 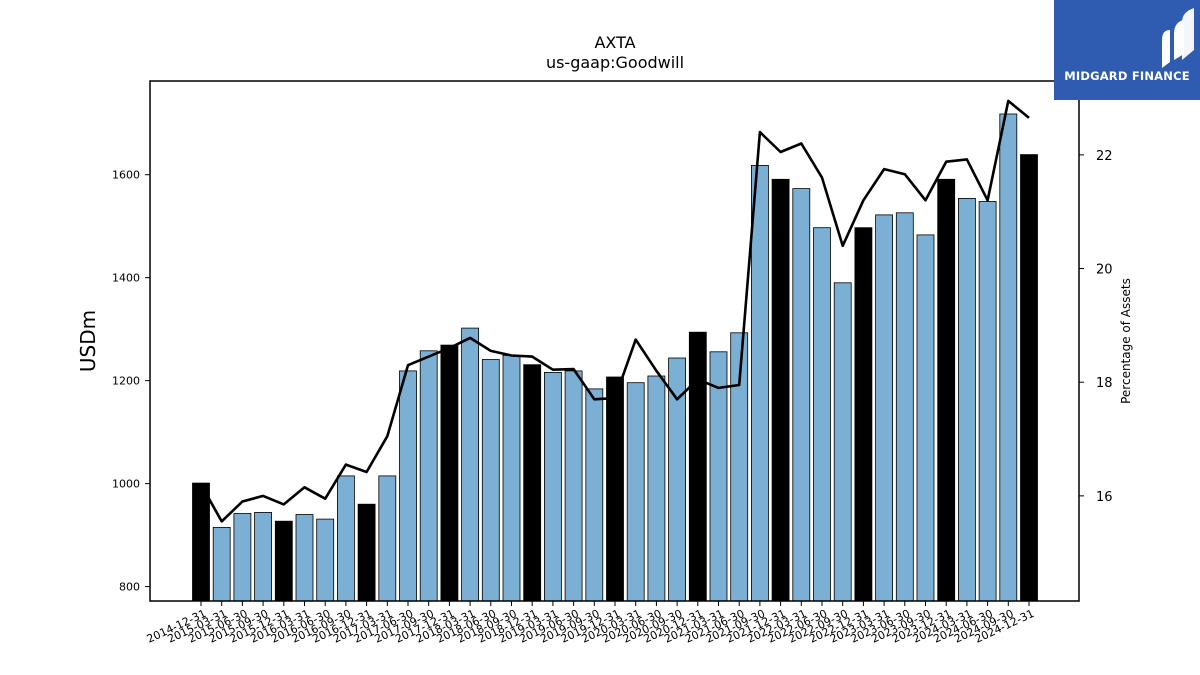 What do you see at coordinates (1104, 383) in the screenshot?
I see `y2-tick-label: 18` at bounding box center [1104, 383].